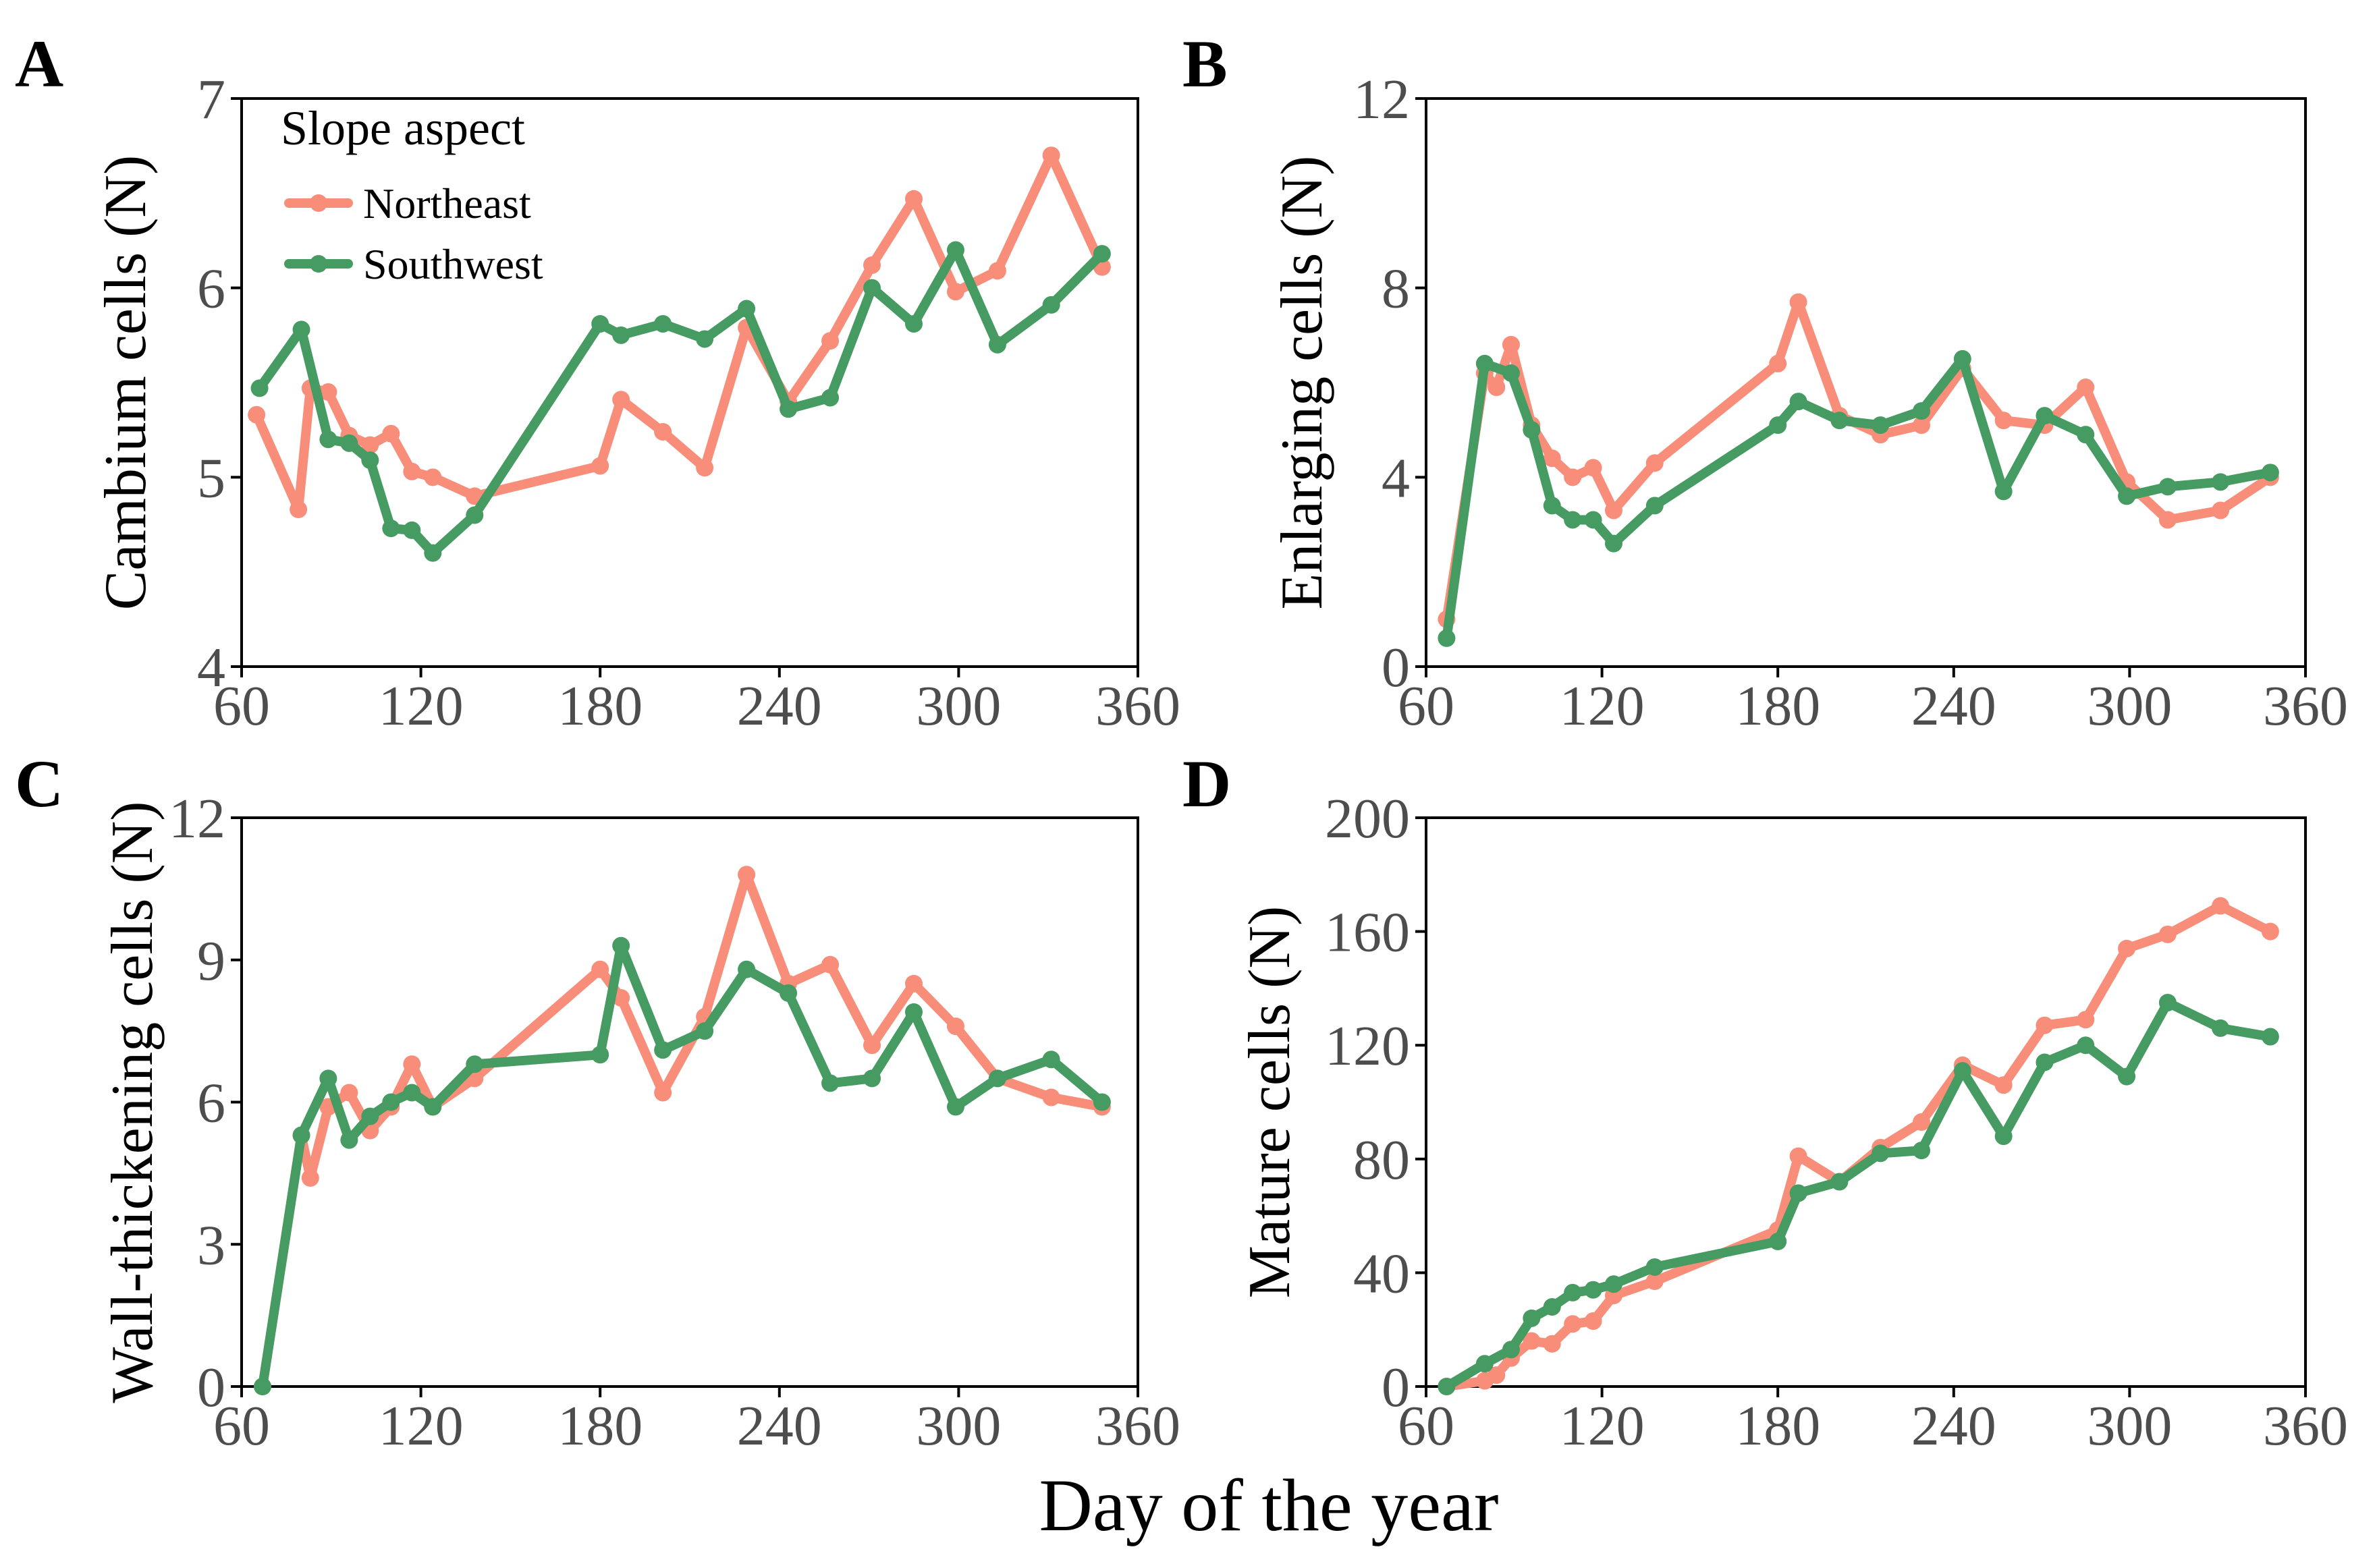  I want to click on y-tick-label: 8, so click(1396, 289).